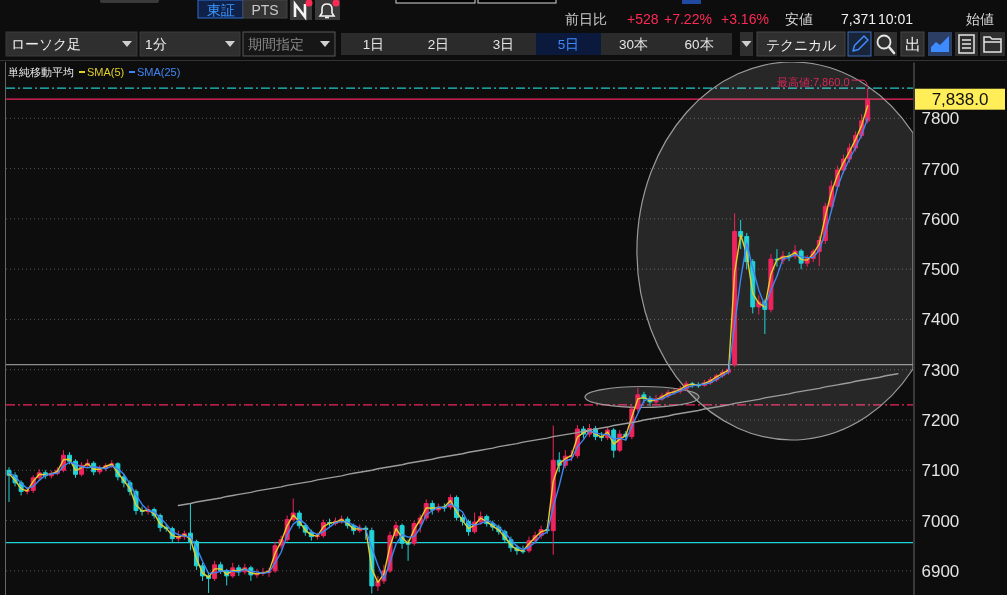  I want to click on legend-title: 単純移動平均, so click(41, 72).